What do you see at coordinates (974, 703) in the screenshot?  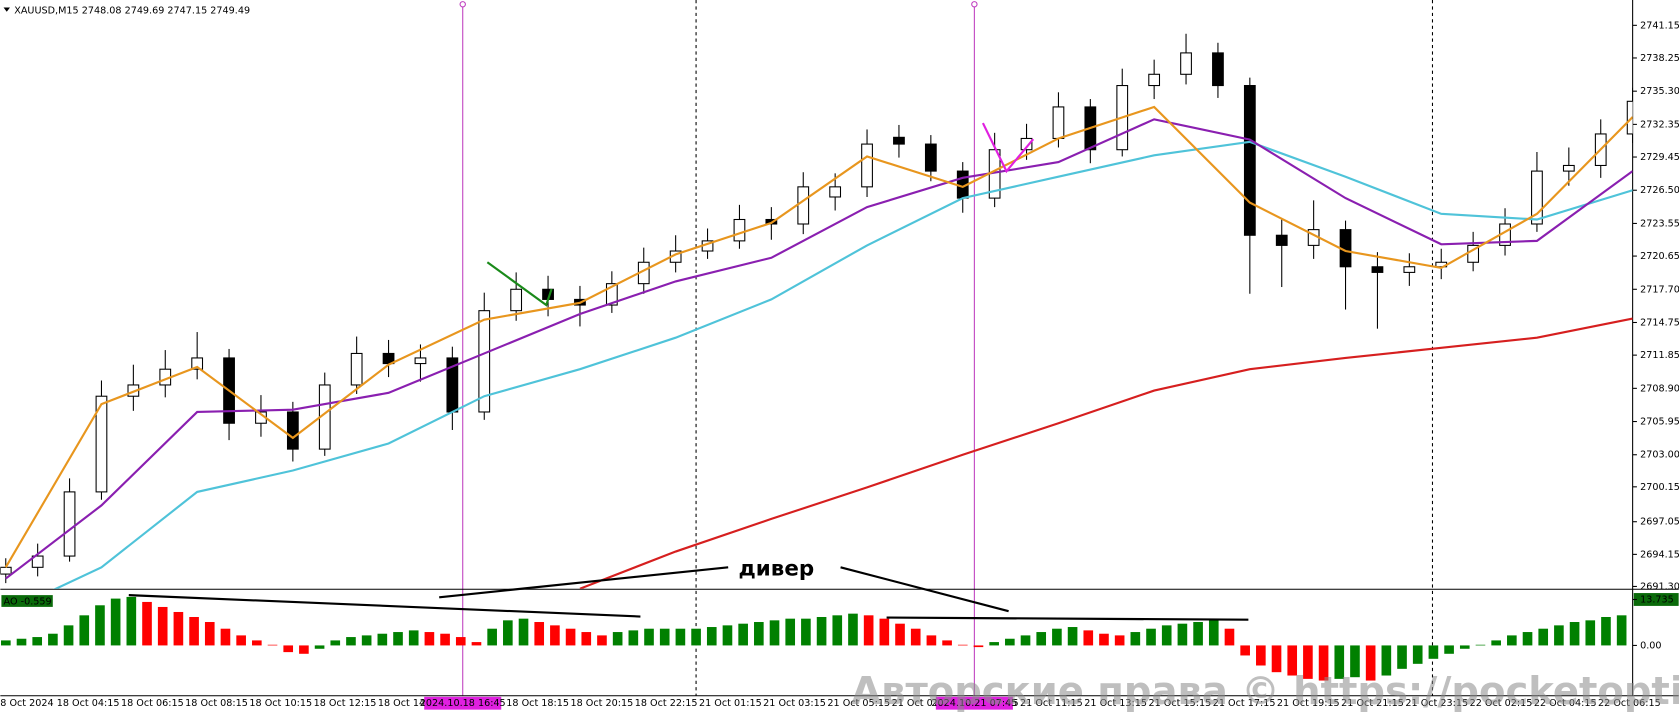 I see `cursor-label: 2024.10.21 07:45` at bounding box center [974, 703].